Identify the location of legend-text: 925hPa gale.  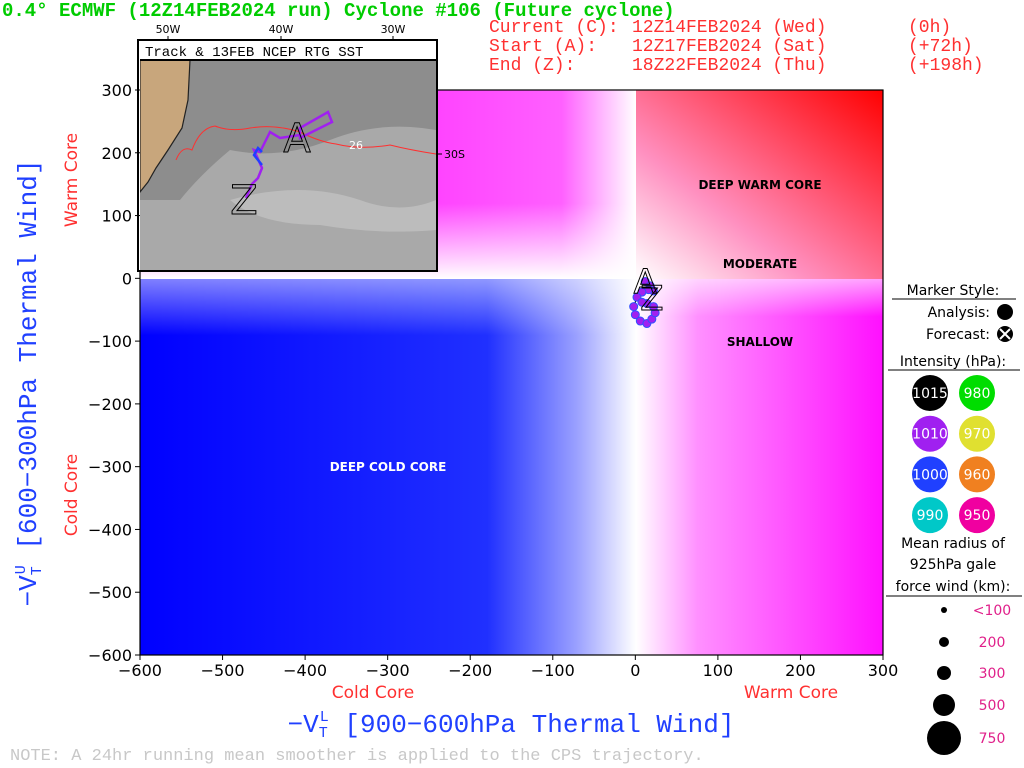
(953, 565).